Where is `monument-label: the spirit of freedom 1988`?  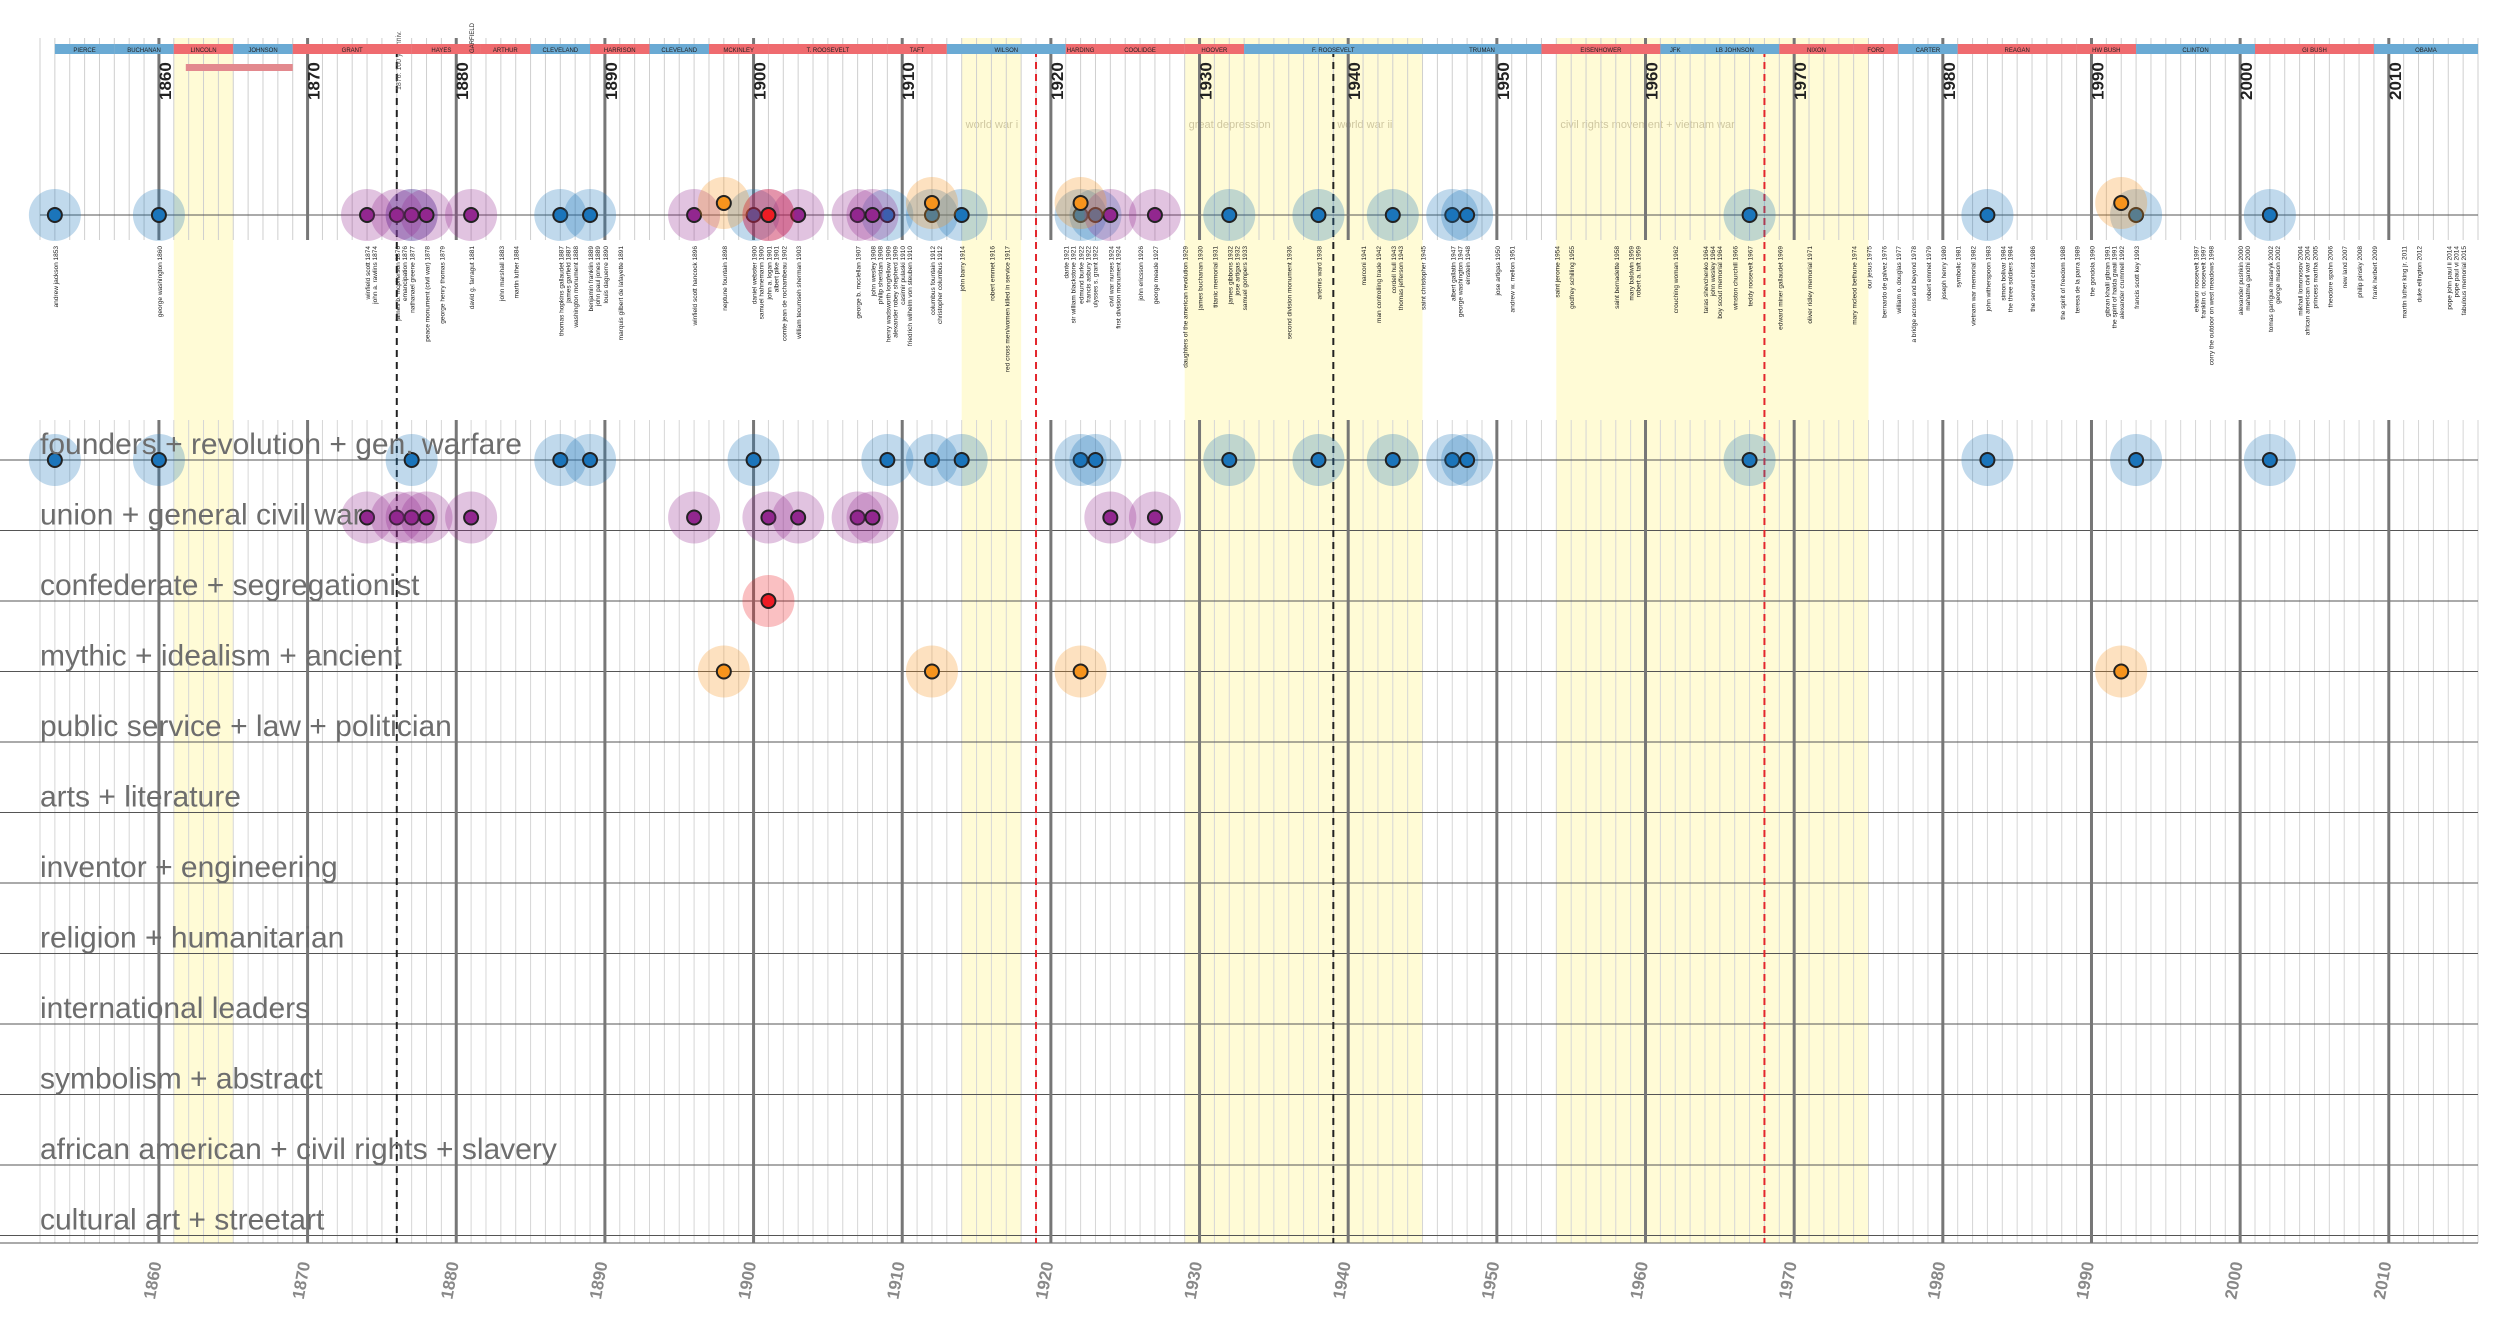 monument-label: the spirit of freedom 1988 is located at coordinates (2063, 283).